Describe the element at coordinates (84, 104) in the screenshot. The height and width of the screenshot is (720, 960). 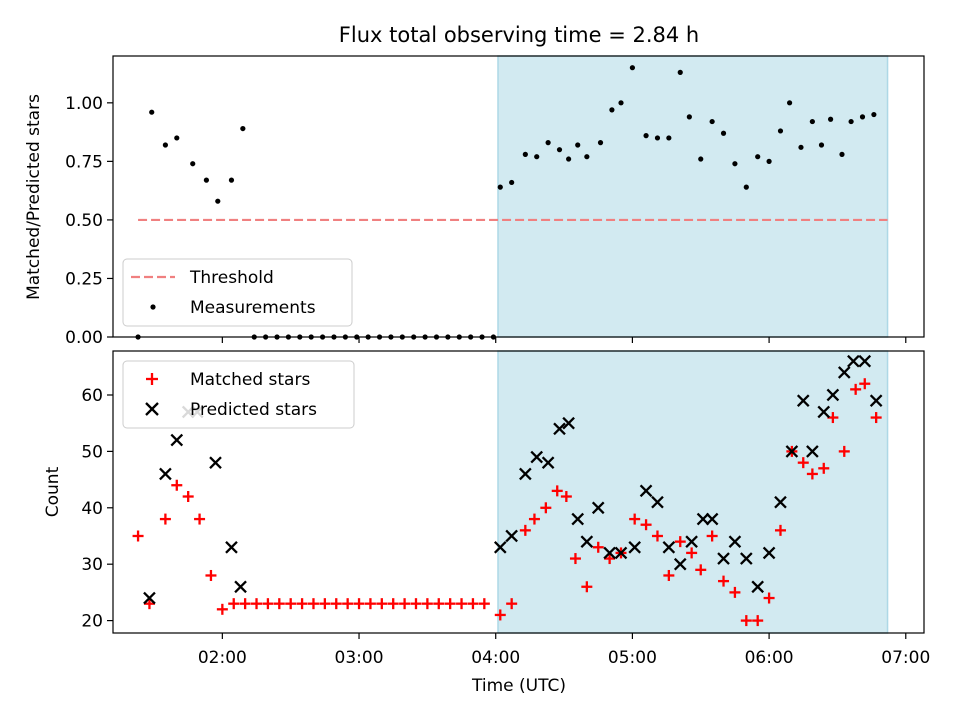
I see `top-y-tick-label: 1.00` at that location.